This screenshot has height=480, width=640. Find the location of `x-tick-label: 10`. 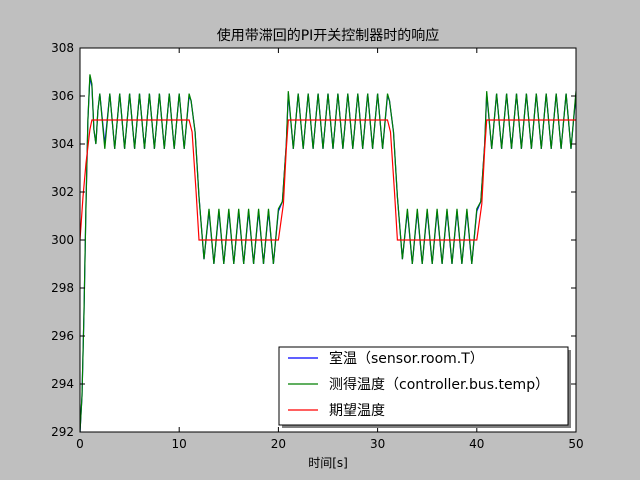

x-tick-label: 10 is located at coordinates (179, 444).